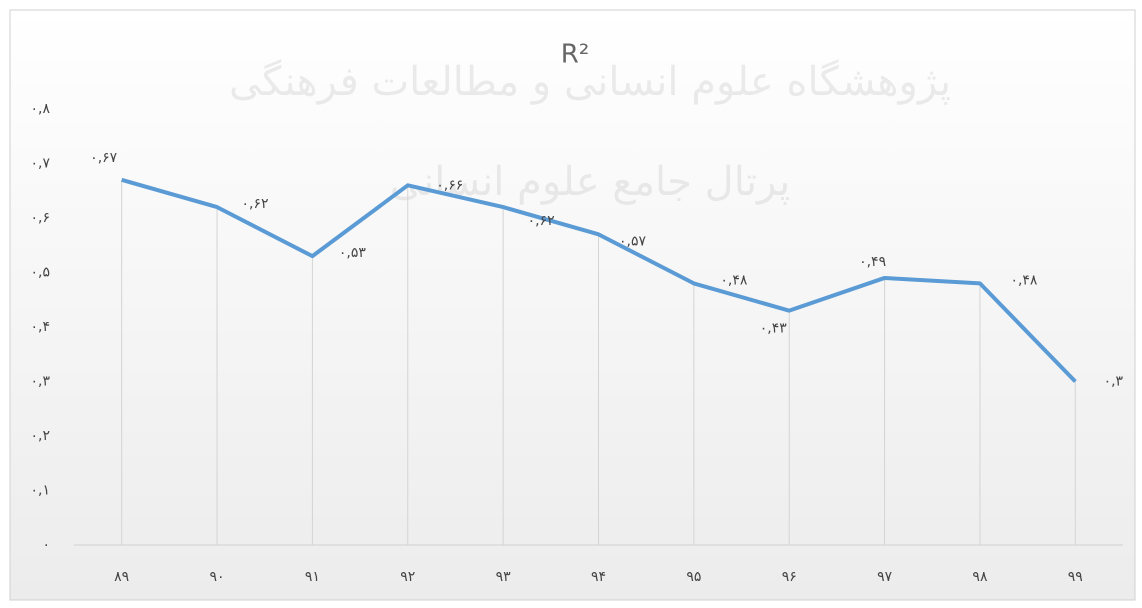  What do you see at coordinates (217, 577) in the screenshot?
I see `x-tick-label: ۹۰` at bounding box center [217, 577].